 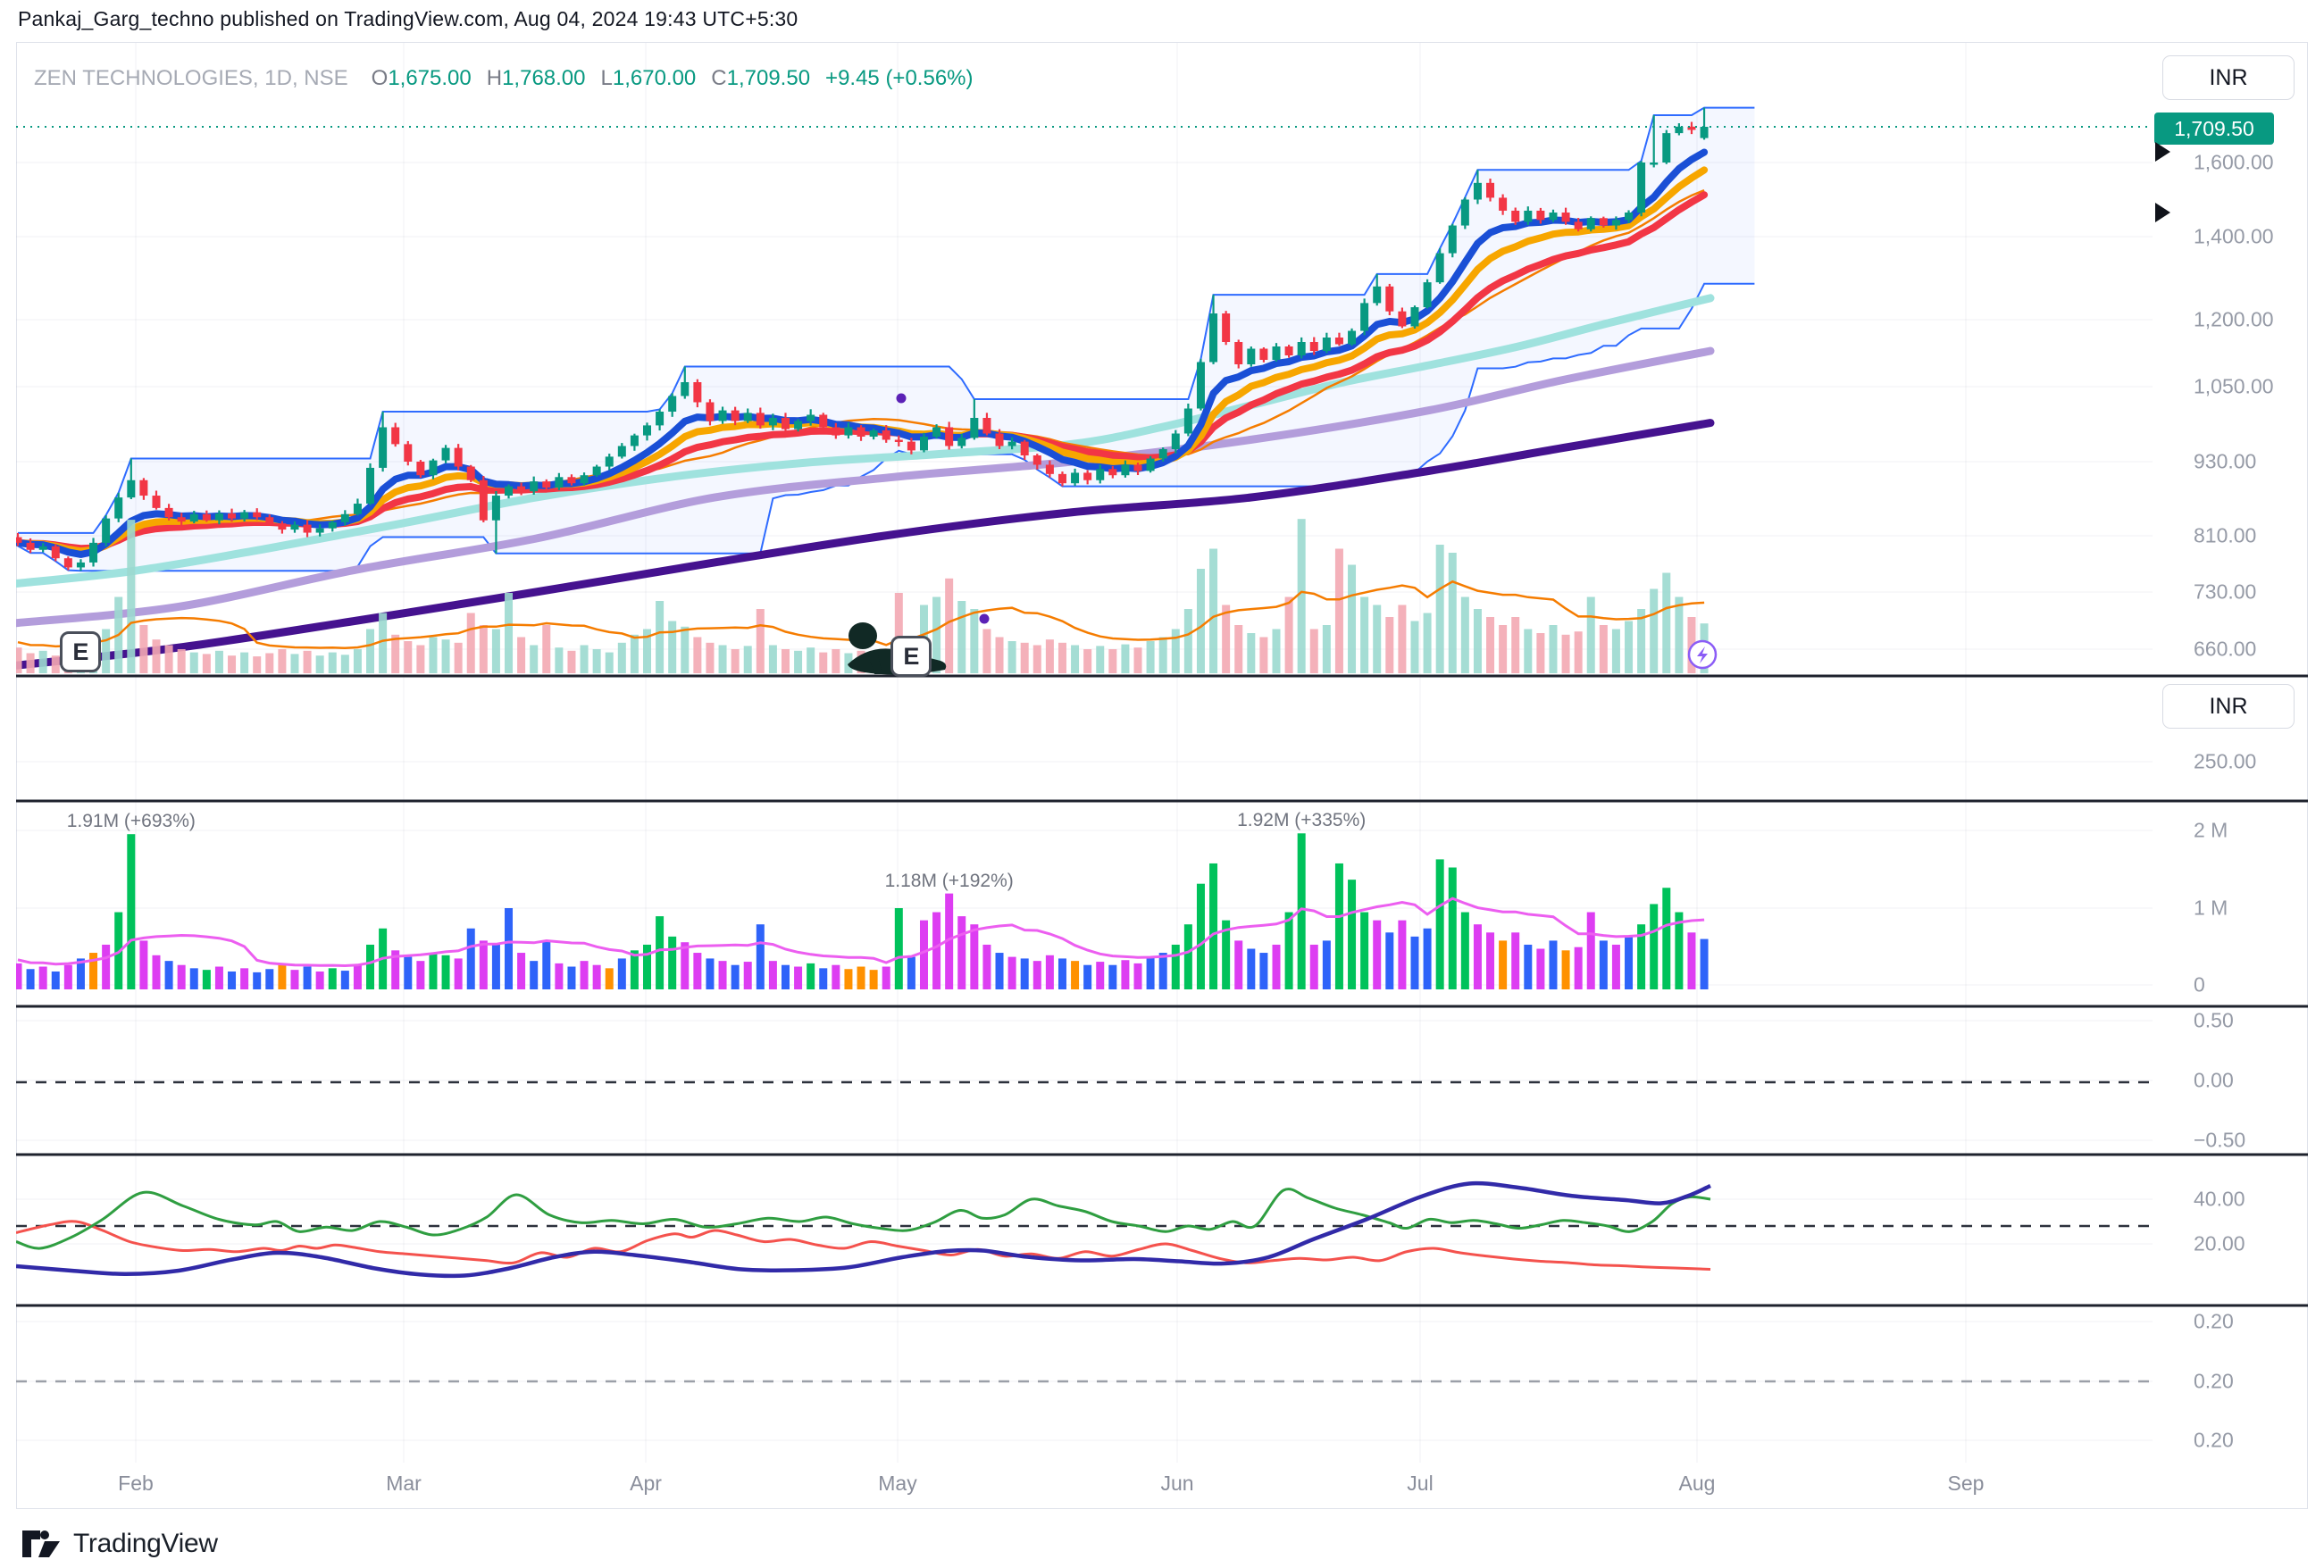 I want to click on low-value: 1,670.00, so click(x=654, y=78).